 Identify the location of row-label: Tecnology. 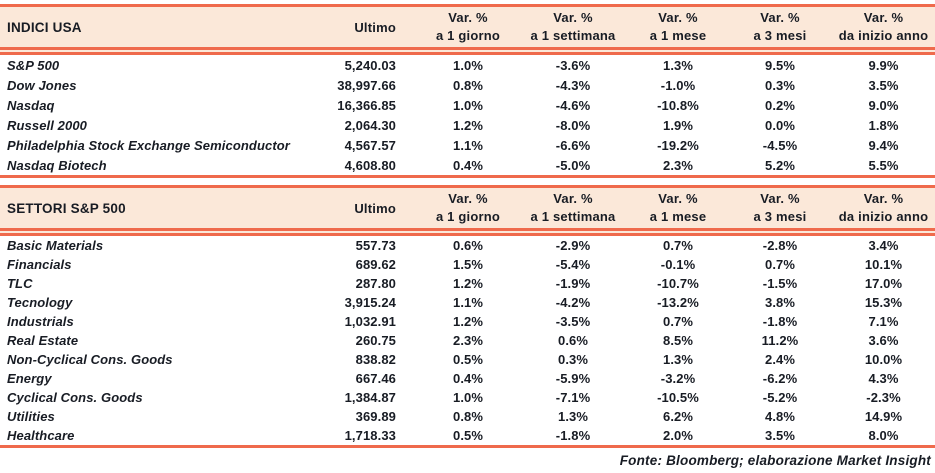
(40, 302).